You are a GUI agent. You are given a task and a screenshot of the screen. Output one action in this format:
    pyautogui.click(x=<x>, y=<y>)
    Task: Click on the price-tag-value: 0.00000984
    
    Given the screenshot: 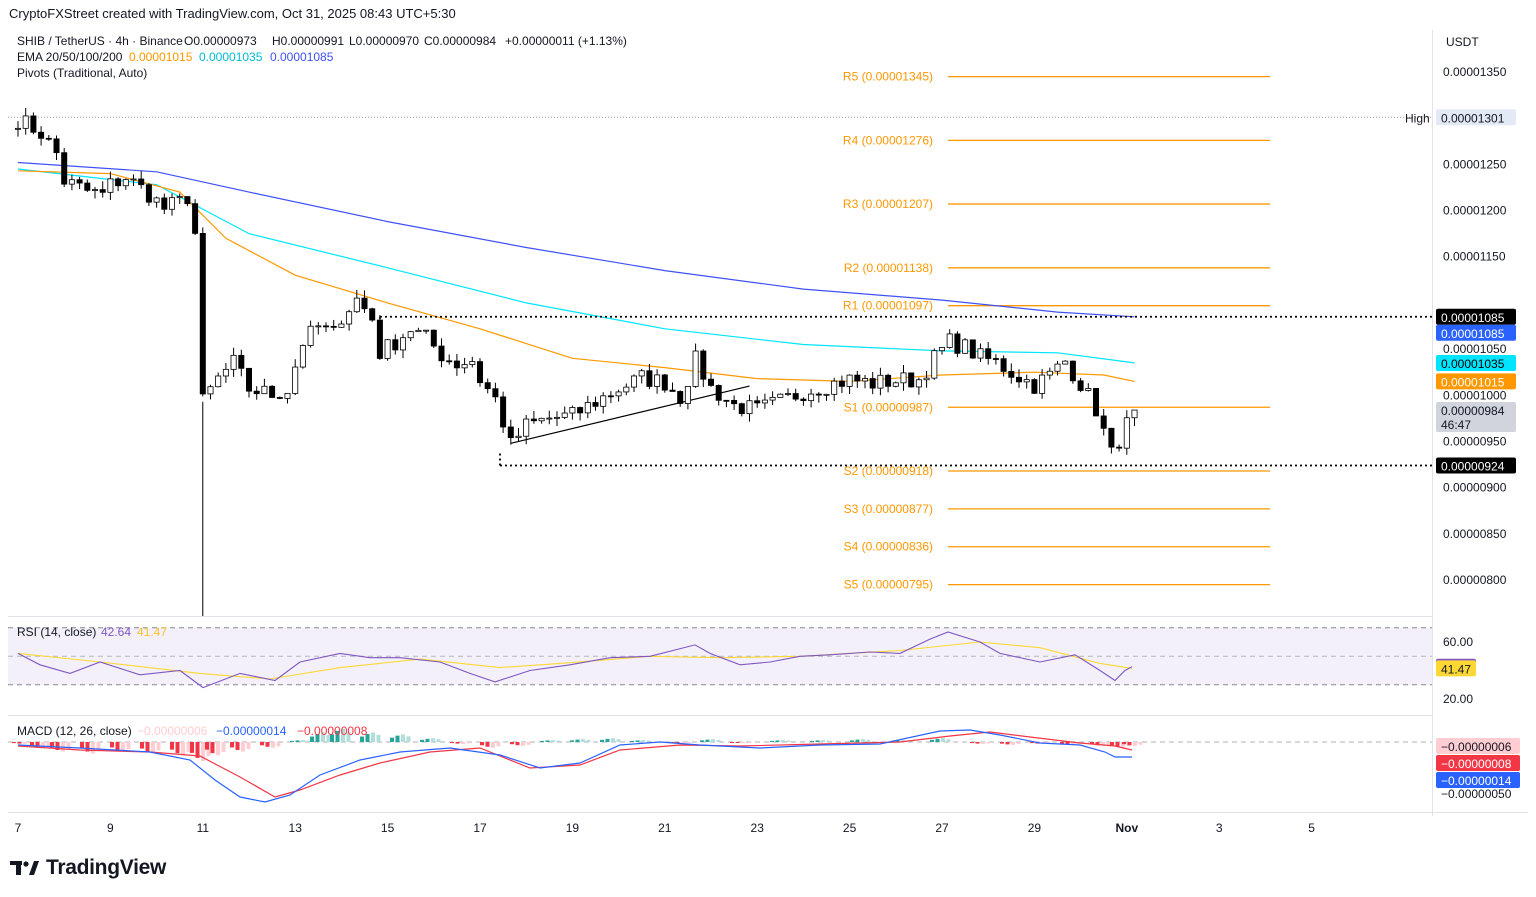 What is the action you would take?
    pyautogui.click(x=1473, y=411)
    